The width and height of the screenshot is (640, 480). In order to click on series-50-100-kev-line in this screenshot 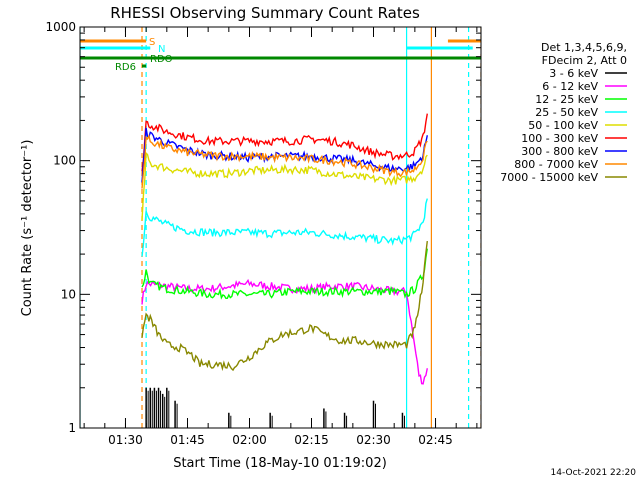, I will do `click(284, 186)`.